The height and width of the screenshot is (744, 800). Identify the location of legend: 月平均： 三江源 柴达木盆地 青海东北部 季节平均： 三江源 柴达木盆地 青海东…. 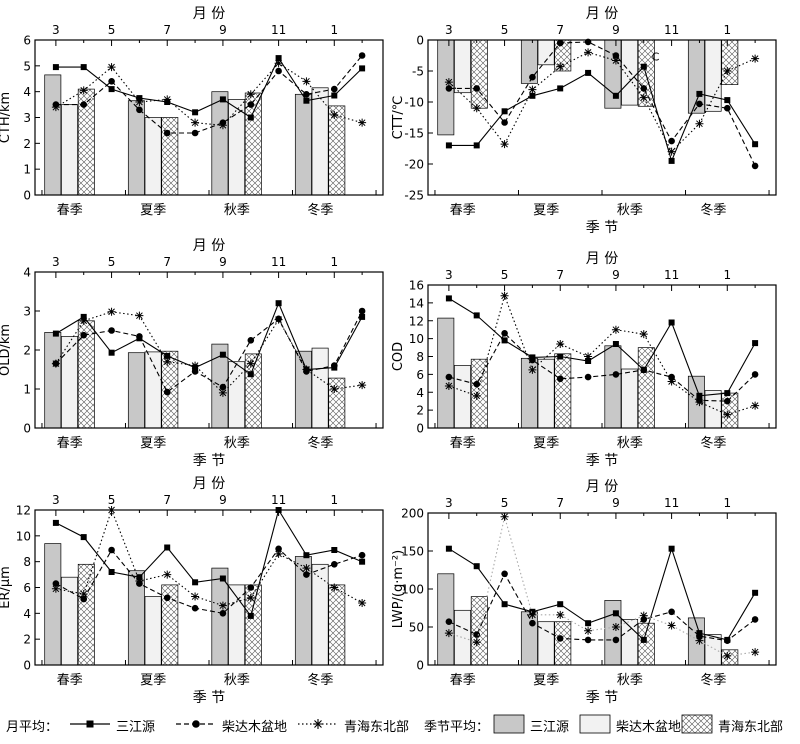
(402, 725).